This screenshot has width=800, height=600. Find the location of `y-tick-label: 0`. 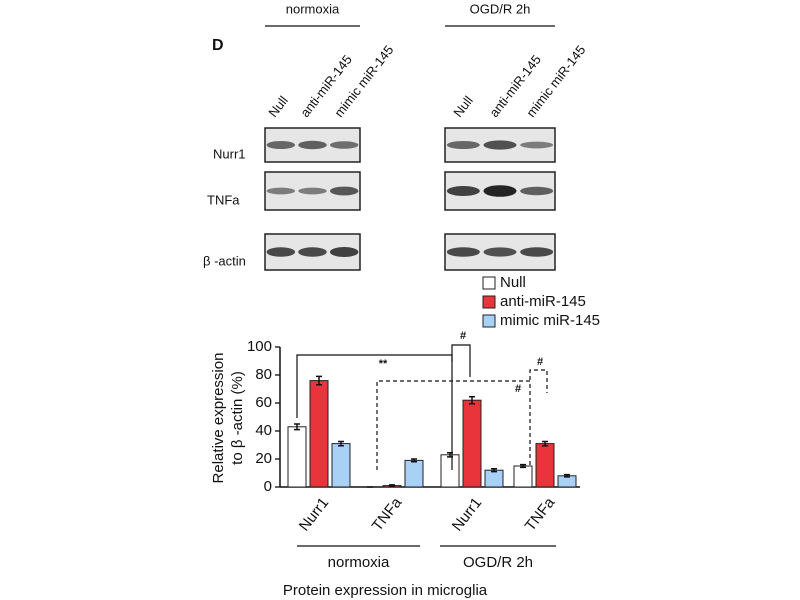

y-tick-label: 0 is located at coordinates (268, 486).